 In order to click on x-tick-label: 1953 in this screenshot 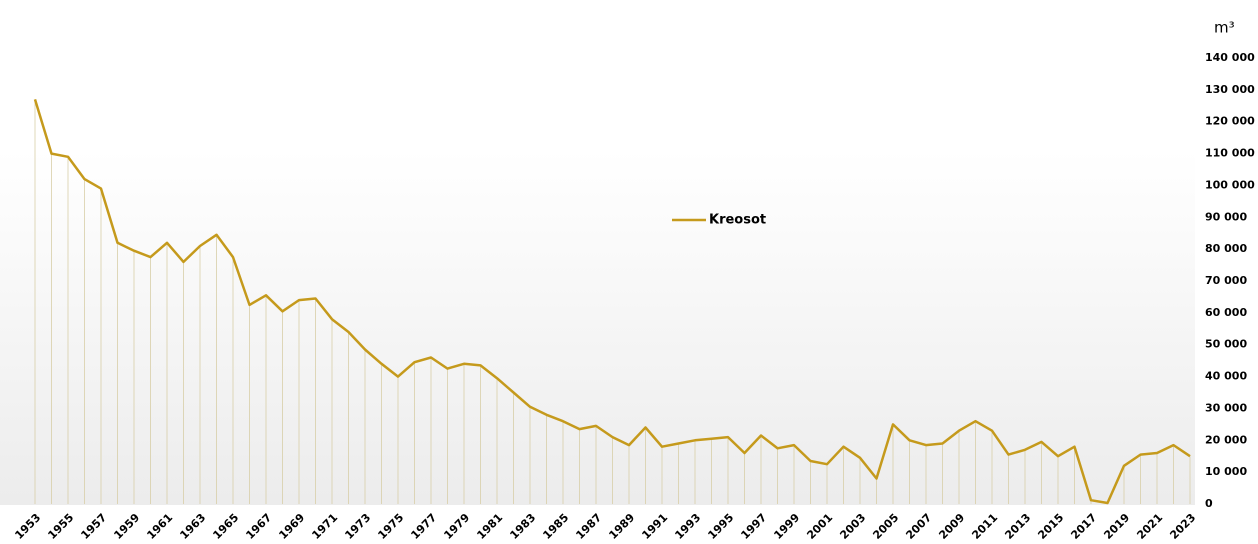, I will do `click(27, 526)`.